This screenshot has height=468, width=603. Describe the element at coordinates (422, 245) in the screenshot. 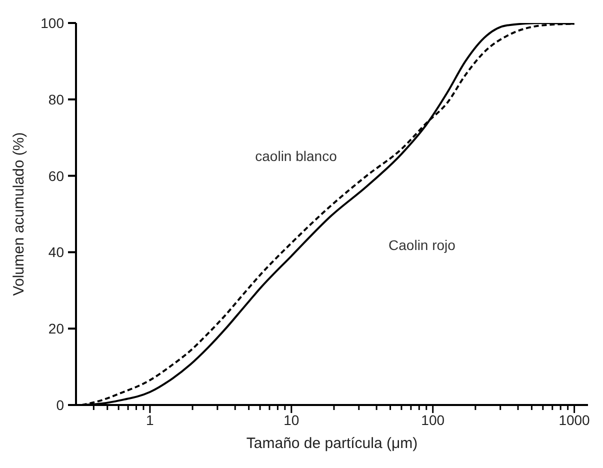

I see `annotation: Caolin rojo` at that location.